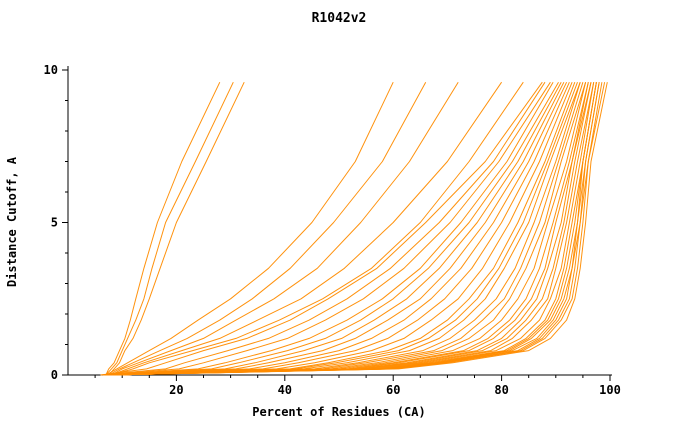 The height and width of the screenshot is (440, 680). What do you see at coordinates (51, 70) in the screenshot?
I see `y-tick-label: 10` at bounding box center [51, 70].